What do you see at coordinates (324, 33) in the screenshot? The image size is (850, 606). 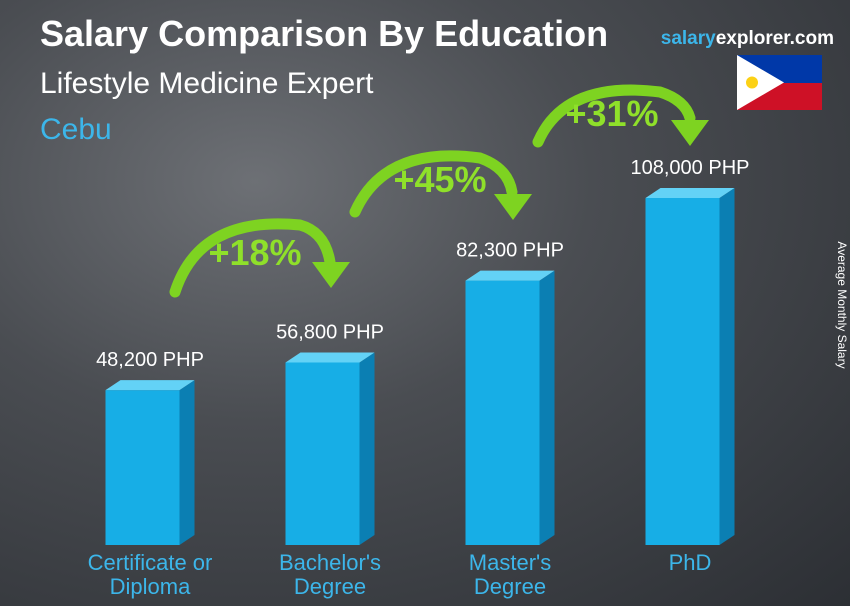 I see `title: Salary Comparison By Education` at bounding box center [324, 33].